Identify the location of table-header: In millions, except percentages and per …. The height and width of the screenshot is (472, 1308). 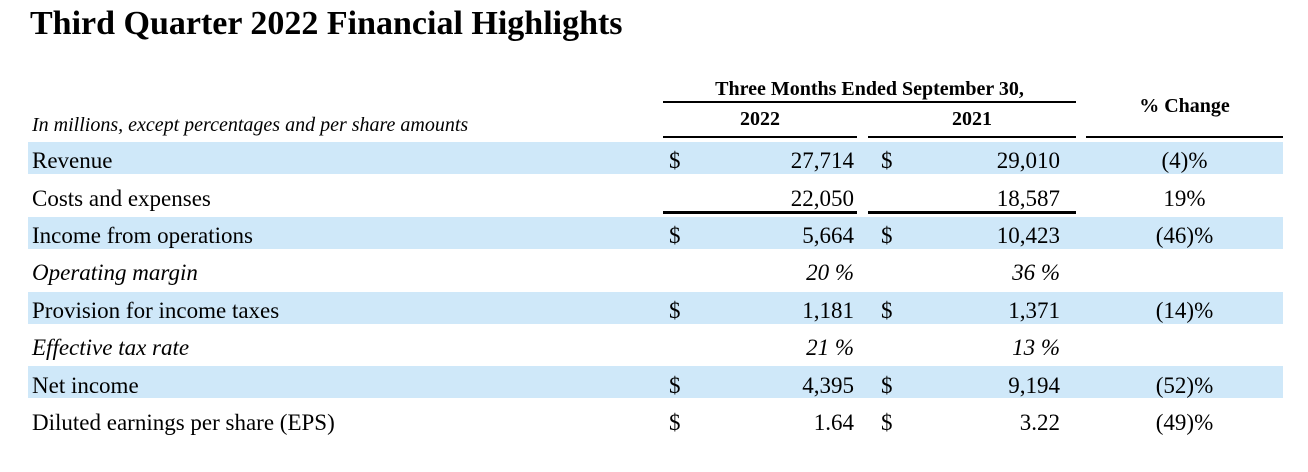
(655, 107).